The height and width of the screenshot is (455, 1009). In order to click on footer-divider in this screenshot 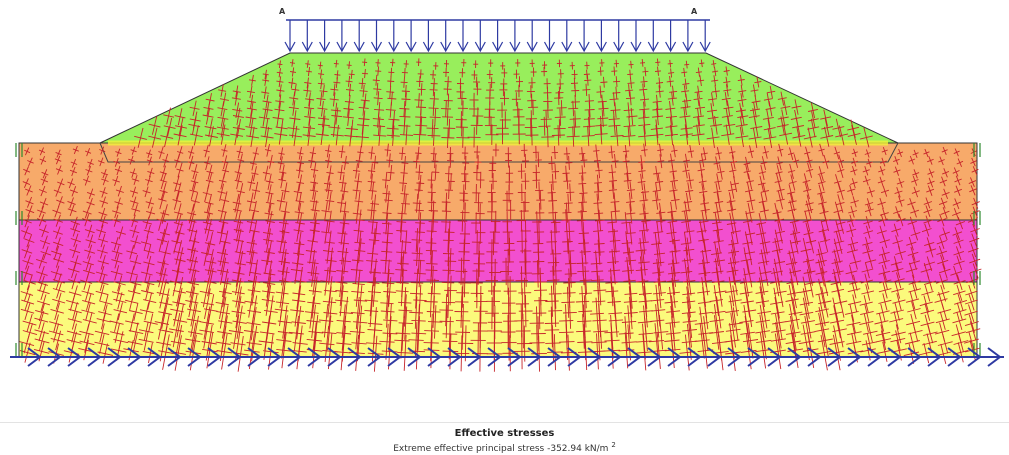, I will do `click(504, 422)`.